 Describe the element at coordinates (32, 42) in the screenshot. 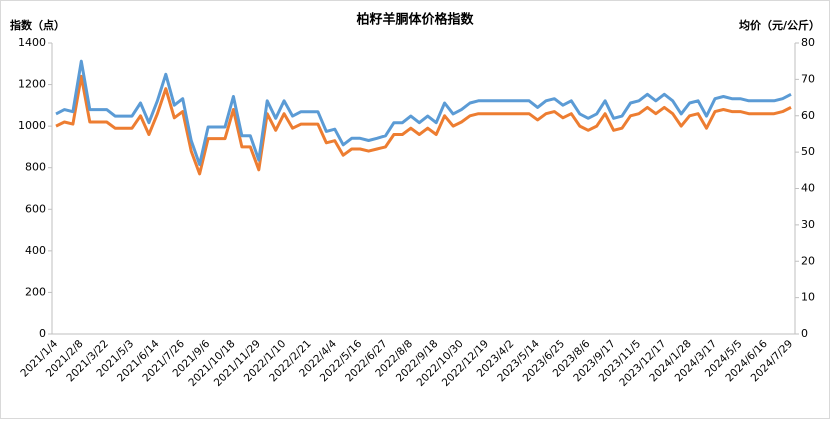

I see `y-tick-label: 1400` at that location.